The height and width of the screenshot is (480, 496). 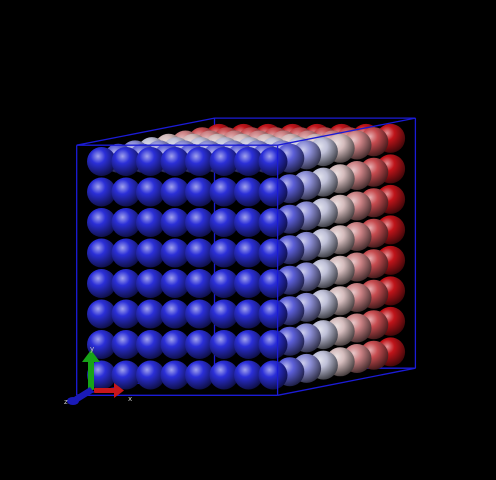 I want to click on z-axis-label: z, so click(x=66, y=402).